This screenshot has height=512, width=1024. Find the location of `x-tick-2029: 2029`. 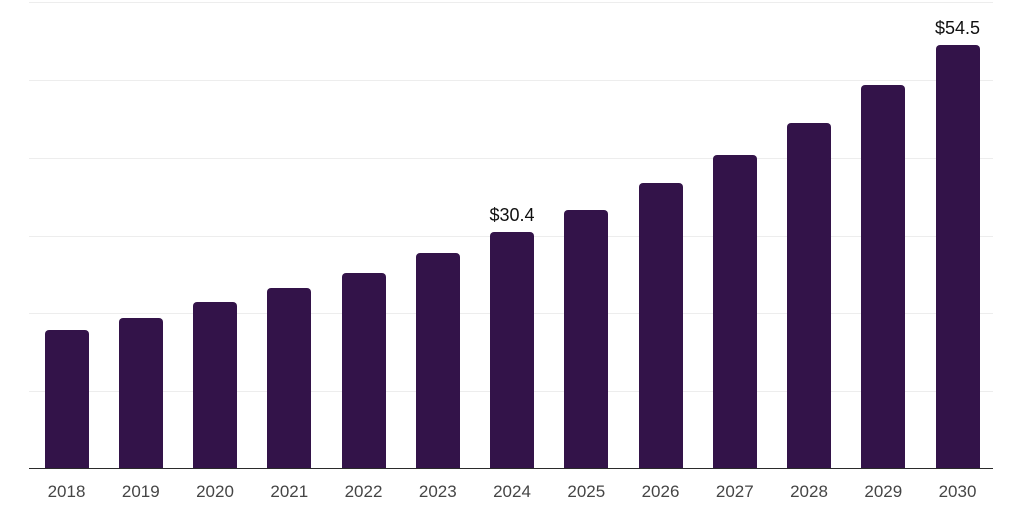

x-tick-2029: 2029 is located at coordinates (883, 491).